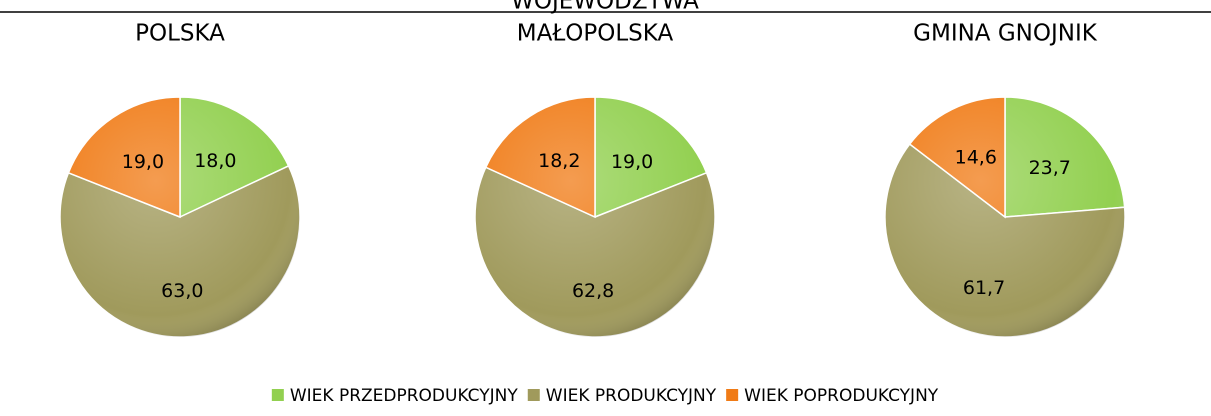 The image size is (1211, 416). What do you see at coordinates (841, 396) in the screenshot?
I see `legend-label: WIEK POPRODUKCYJNY` at bounding box center [841, 396].